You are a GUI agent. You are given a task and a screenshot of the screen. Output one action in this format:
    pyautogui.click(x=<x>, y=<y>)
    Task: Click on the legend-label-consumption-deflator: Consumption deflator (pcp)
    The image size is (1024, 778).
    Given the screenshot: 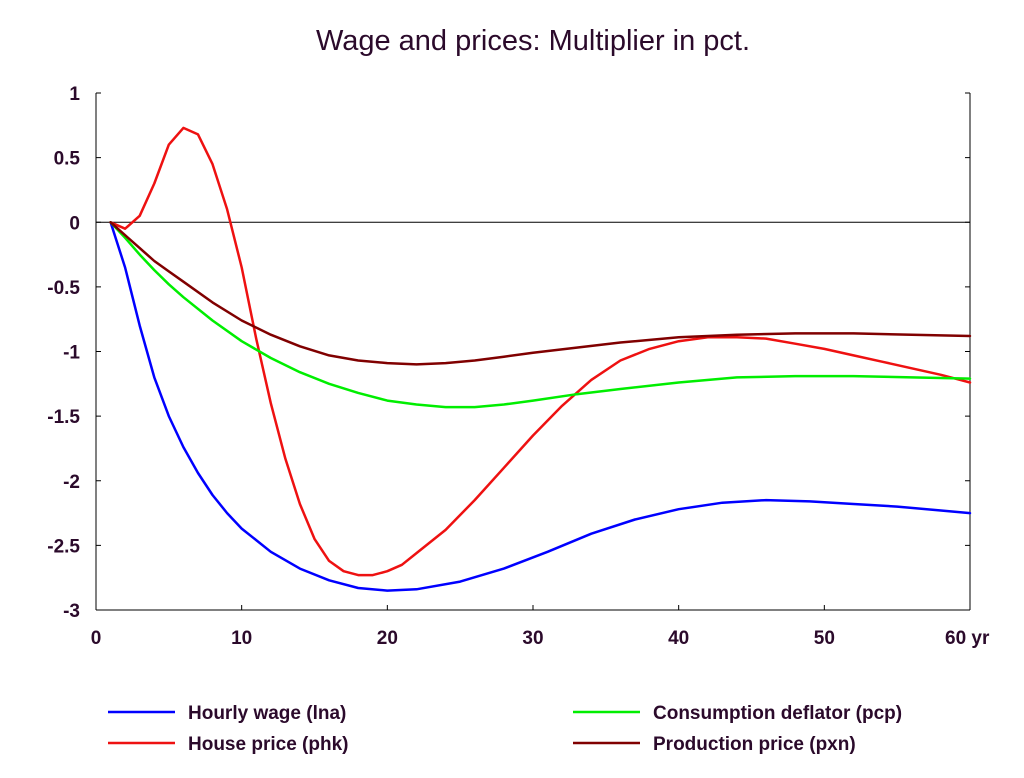 What is the action you would take?
    pyautogui.click(x=777, y=713)
    